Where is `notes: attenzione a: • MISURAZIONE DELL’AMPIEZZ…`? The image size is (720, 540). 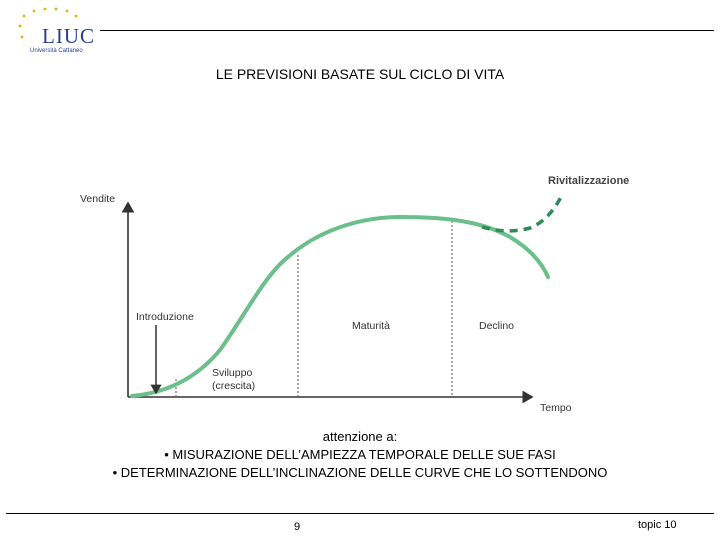 notes: attenzione a: • MISURAZIONE DELL’AMPIEZZ… is located at coordinates (360, 455).